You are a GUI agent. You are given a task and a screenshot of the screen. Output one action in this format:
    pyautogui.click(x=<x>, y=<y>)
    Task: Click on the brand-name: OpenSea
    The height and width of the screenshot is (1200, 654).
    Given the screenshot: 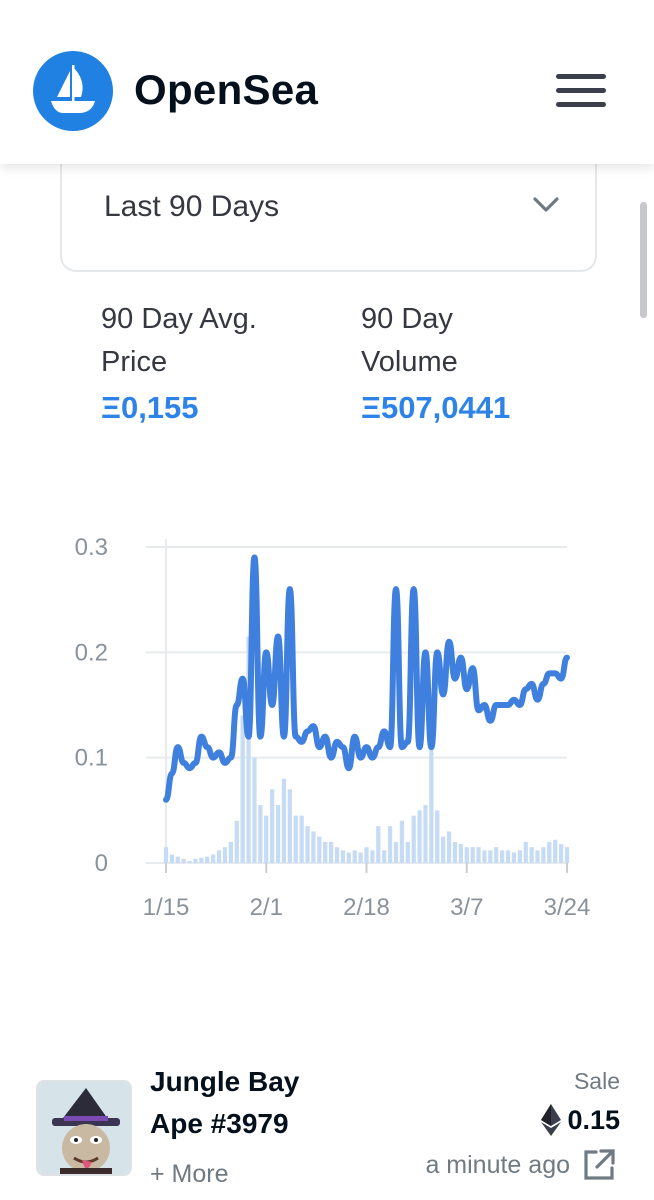 What is the action you would take?
    pyautogui.click(x=226, y=89)
    